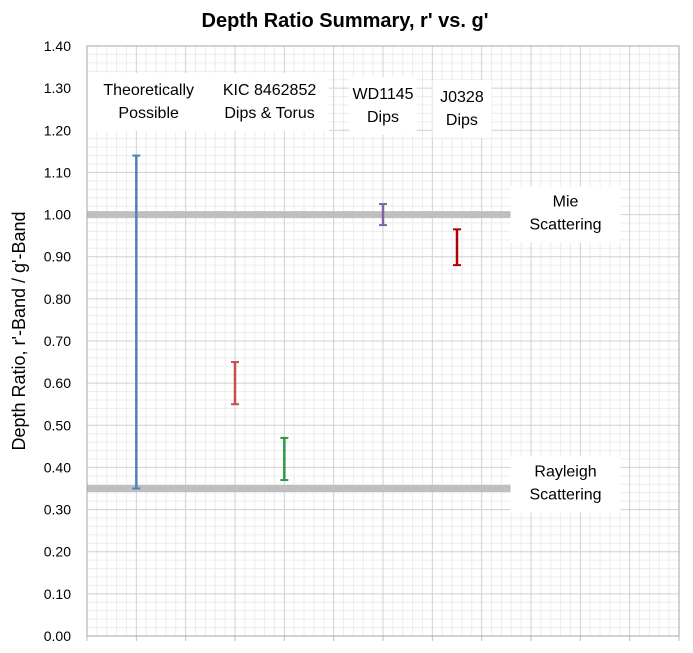 The image size is (693, 653). I want to click on y-tick-label: 1.20, so click(57, 130).